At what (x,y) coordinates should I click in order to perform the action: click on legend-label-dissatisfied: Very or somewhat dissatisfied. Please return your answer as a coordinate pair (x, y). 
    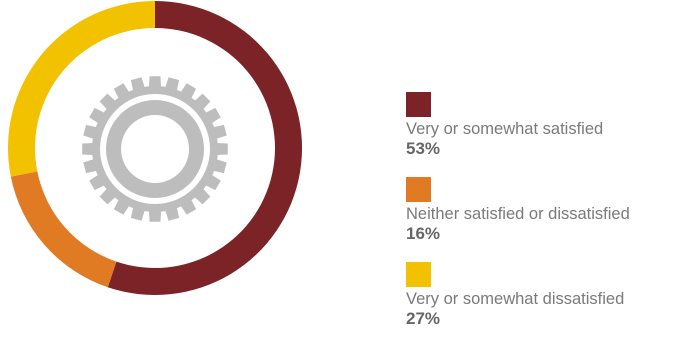
    Looking at the image, I should click on (515, 299).